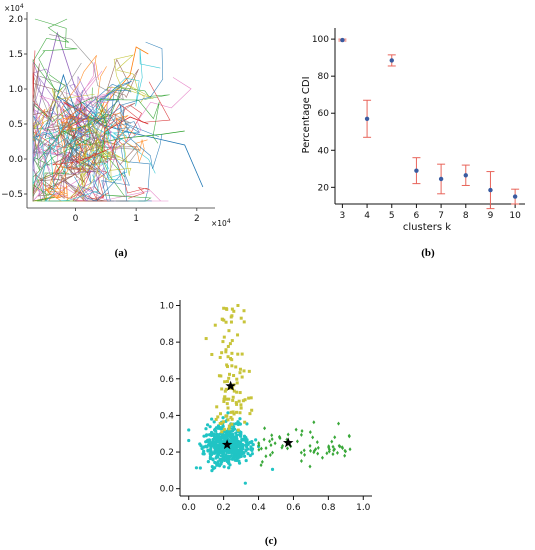  I want to click on y-tick-label: 20, so click(324, 188).